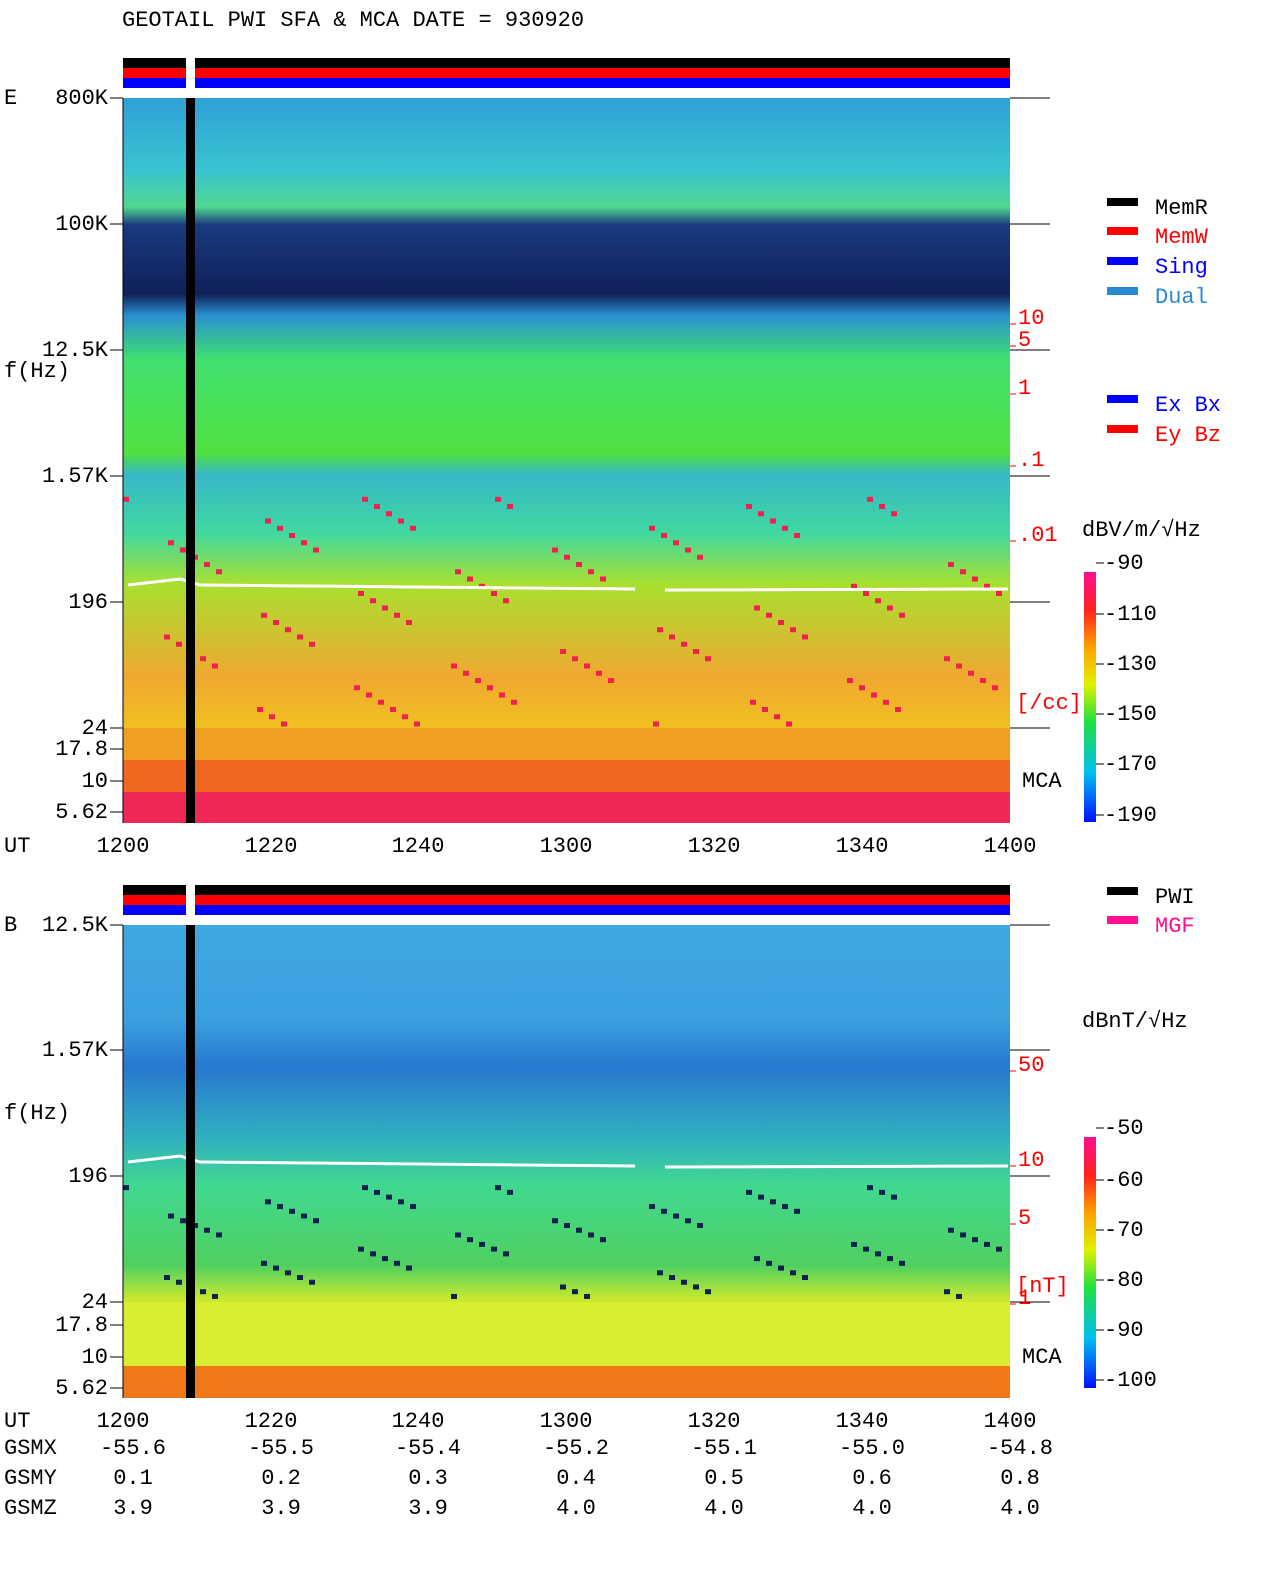  I want to click on colorbar-tick-label: -130, so click(1130, 664).